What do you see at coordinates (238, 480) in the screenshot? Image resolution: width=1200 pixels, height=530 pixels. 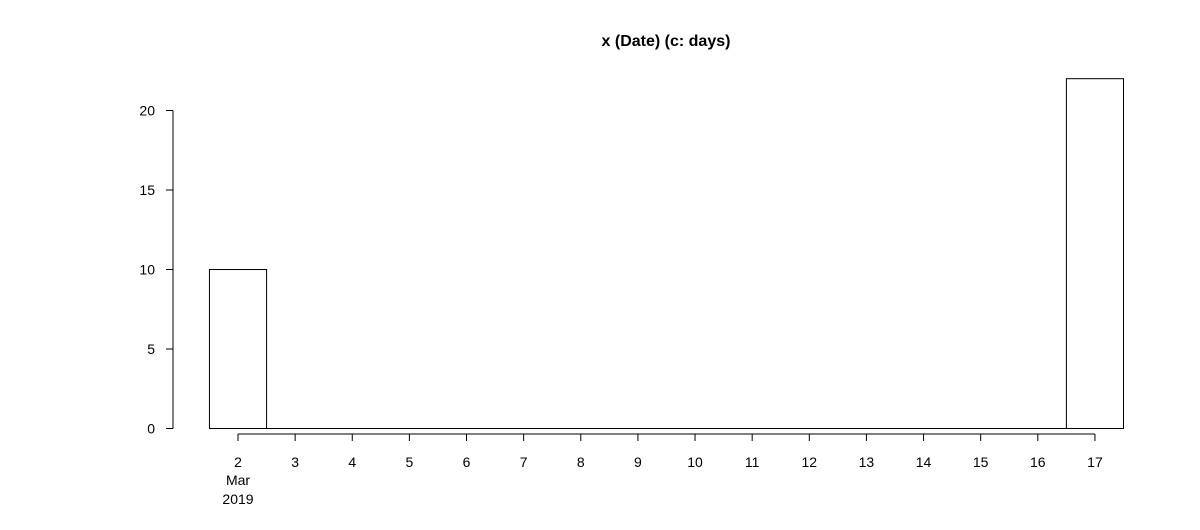 I see `x-tick-sublabel-month: Mar` at bounding box center [238, 480].